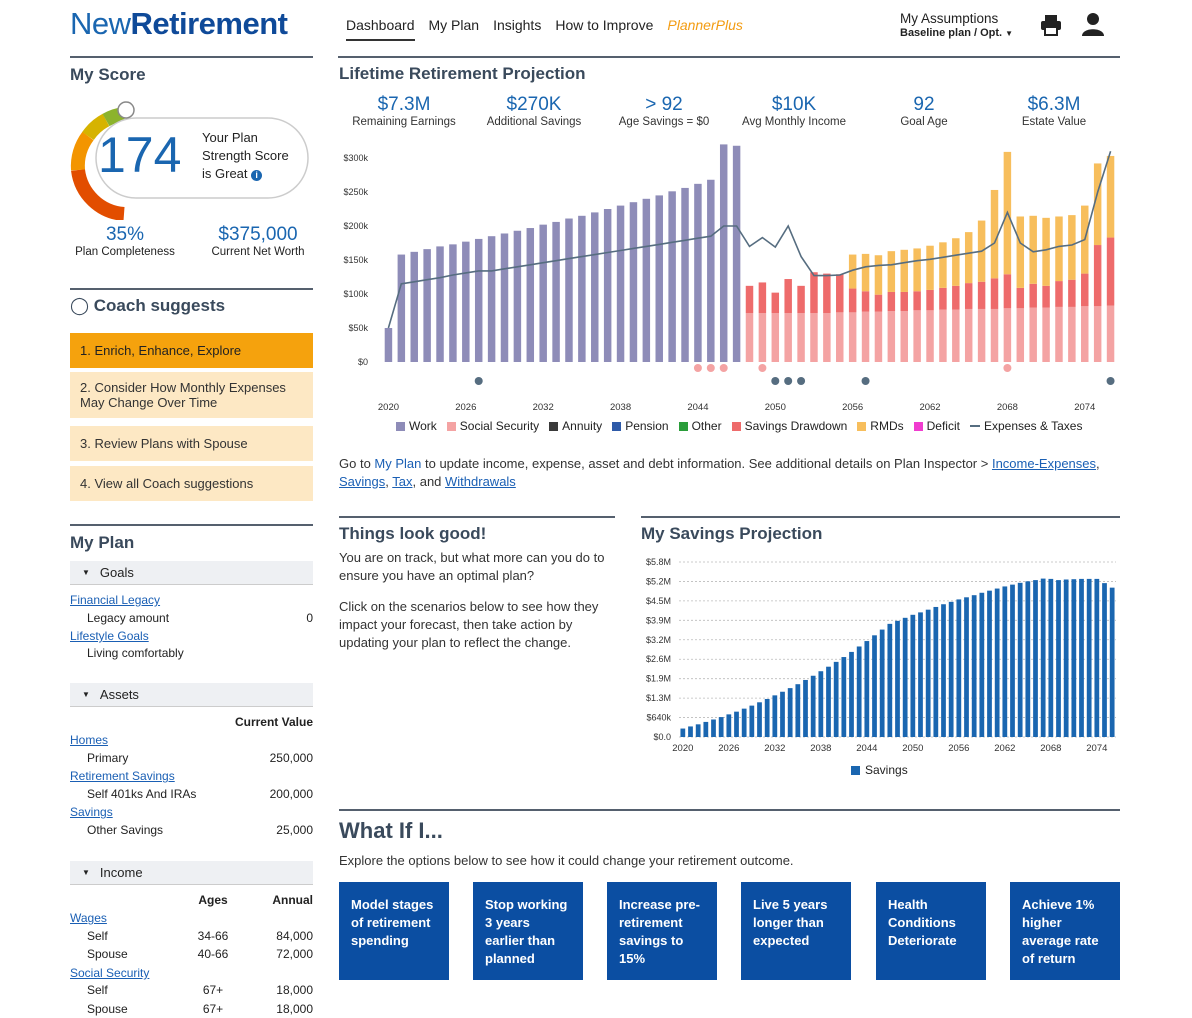  Describe the element at coordinates (191, 873) in the screenshot. I see `income-header: ▼ Income` at that location.